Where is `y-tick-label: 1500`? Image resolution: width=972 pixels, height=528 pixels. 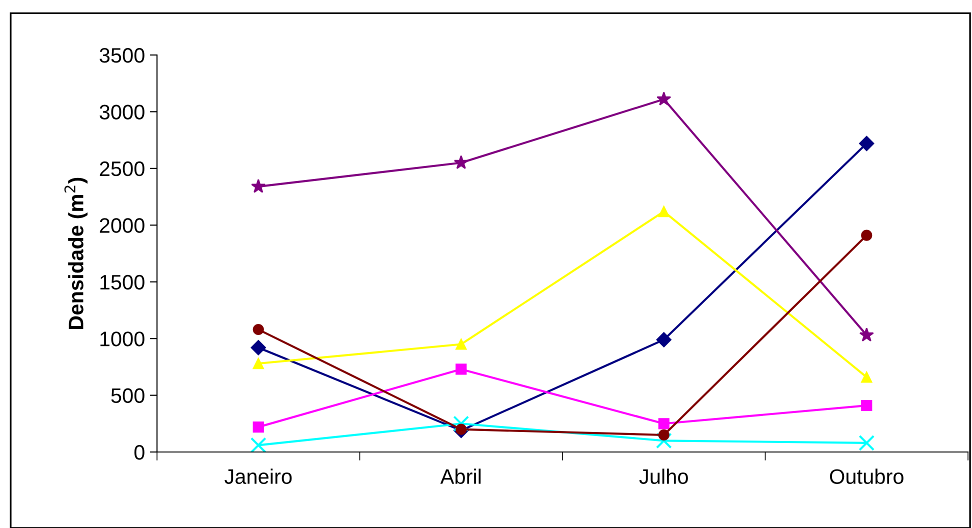
y-tick-label: 1500 is located at coordinates (122, 282).